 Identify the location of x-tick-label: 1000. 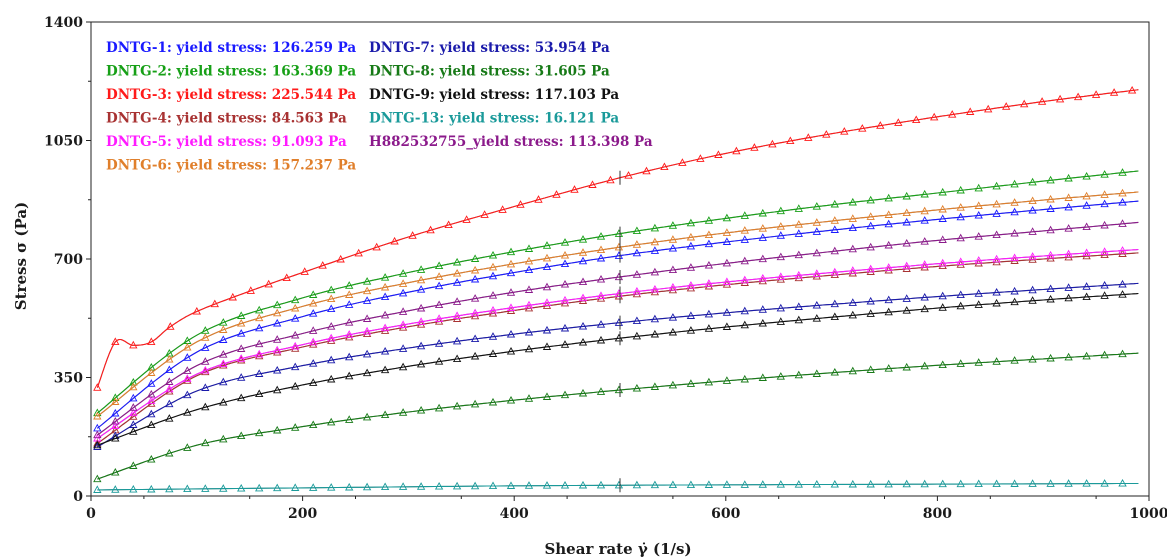
(1148, 514).